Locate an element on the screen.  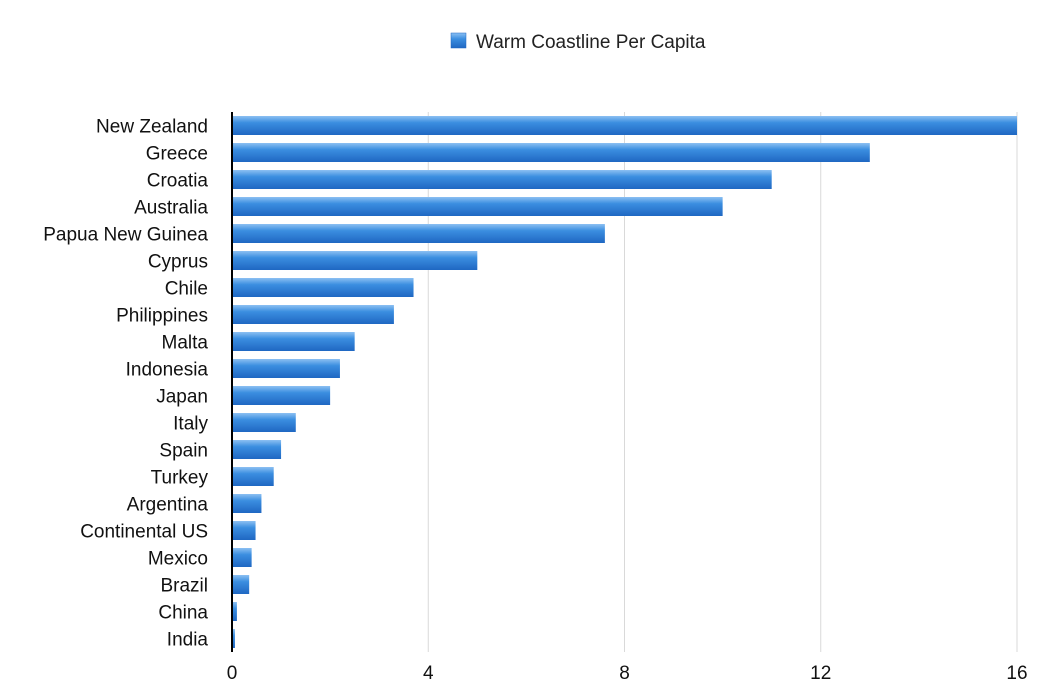
category-label: Cyprus is located at coordinates (178, 262).